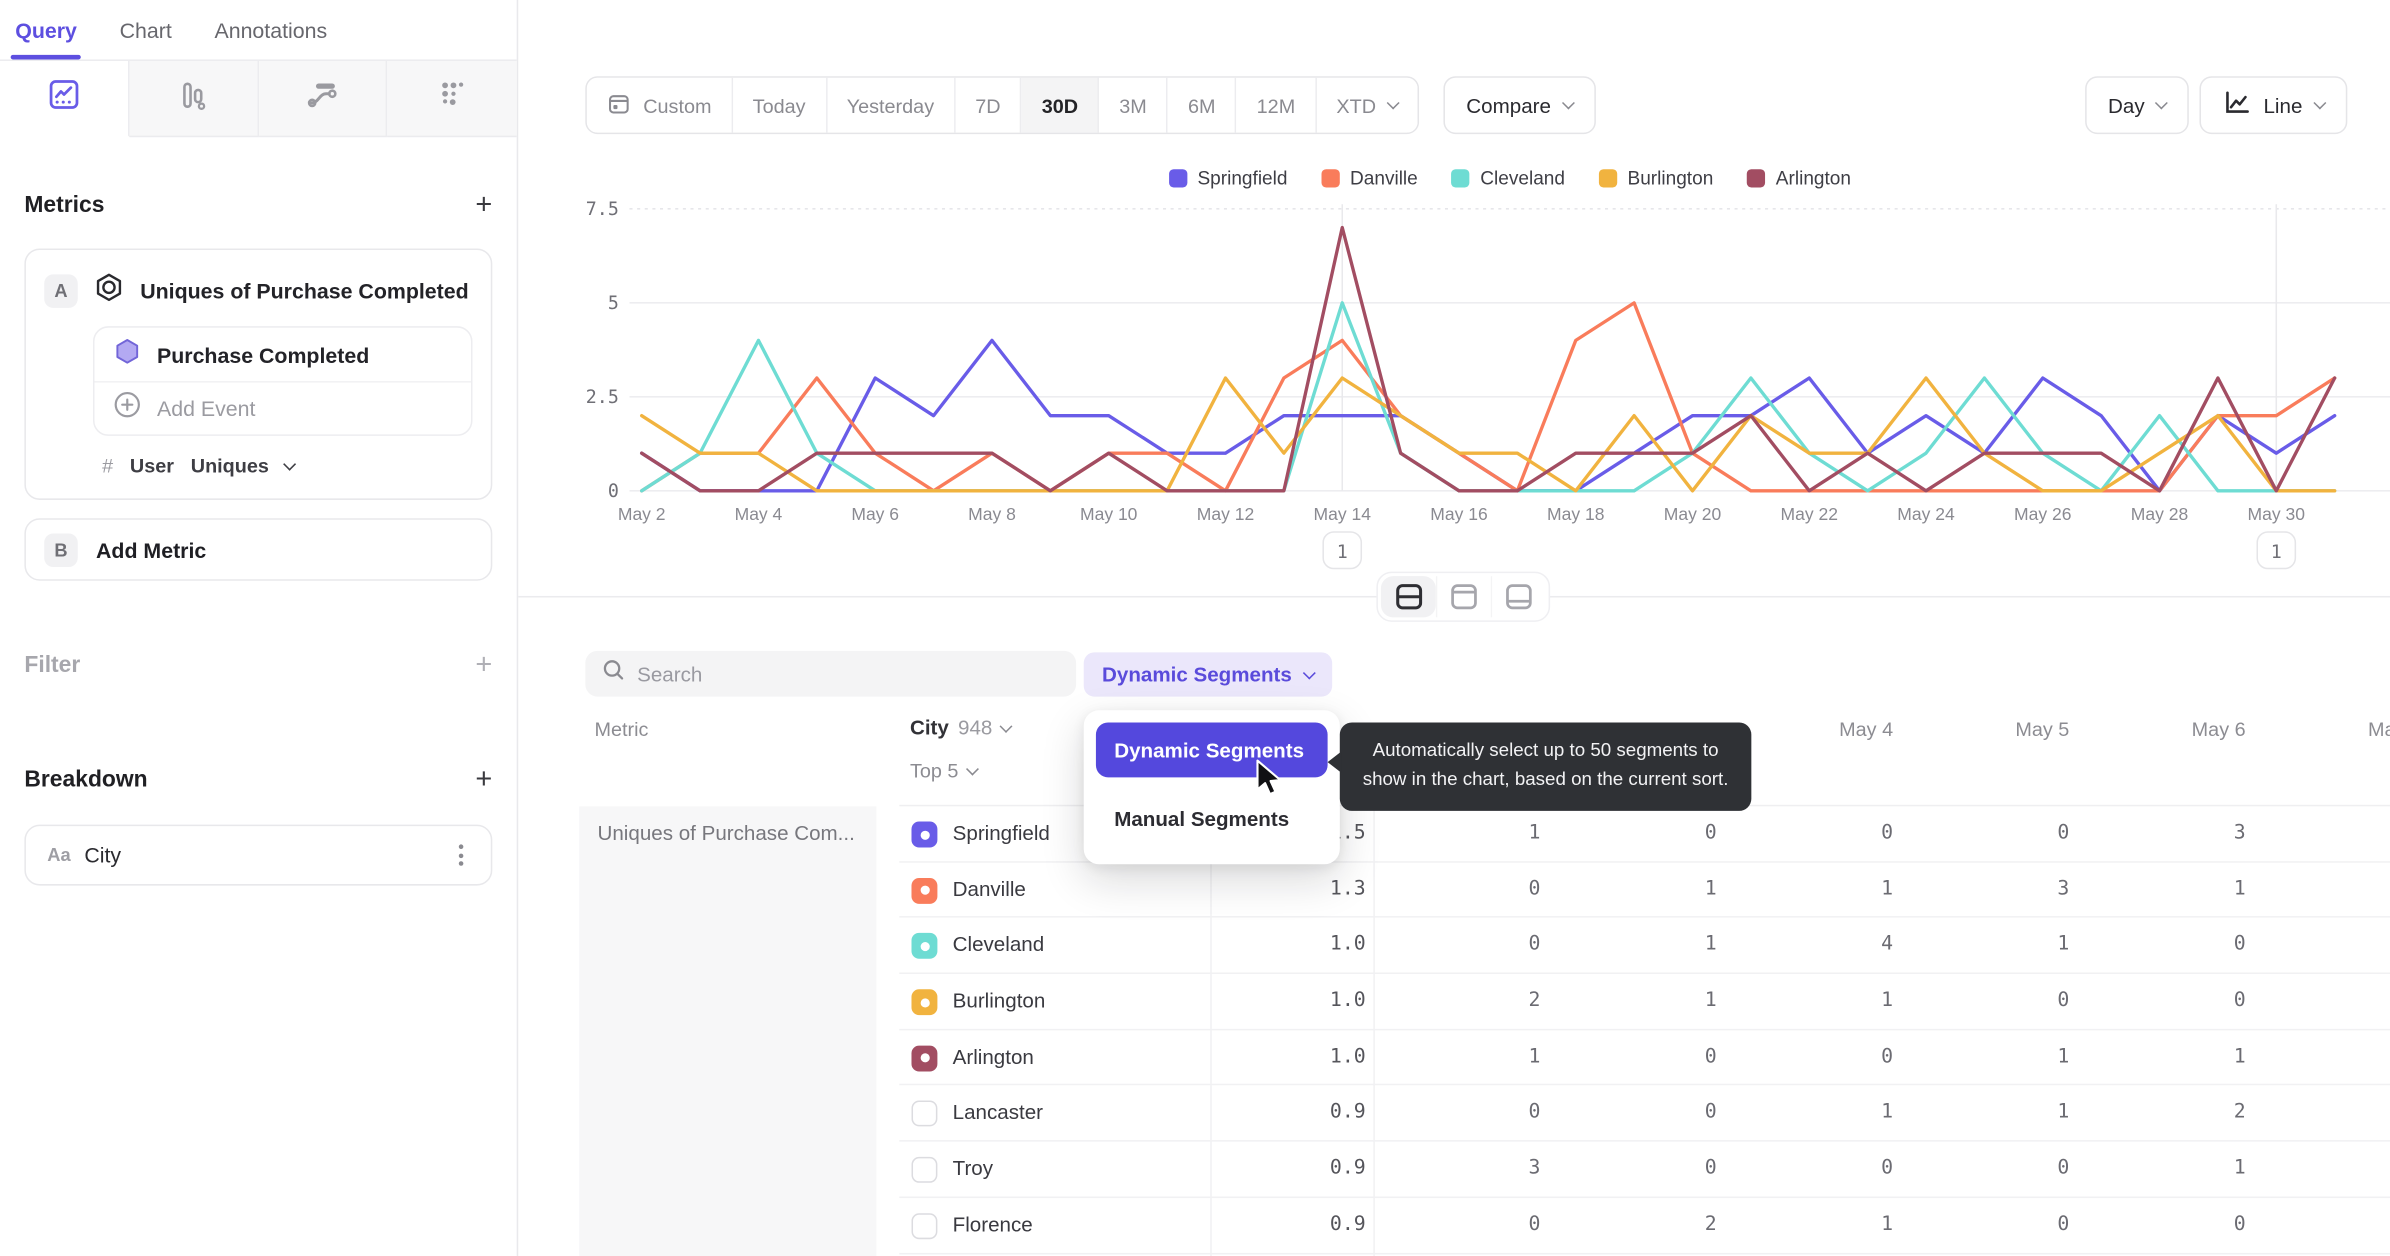  What do you see at coordinates (619, 105) in the screenshot?
I see `calendar-icon` at bounding box center [619, 105].